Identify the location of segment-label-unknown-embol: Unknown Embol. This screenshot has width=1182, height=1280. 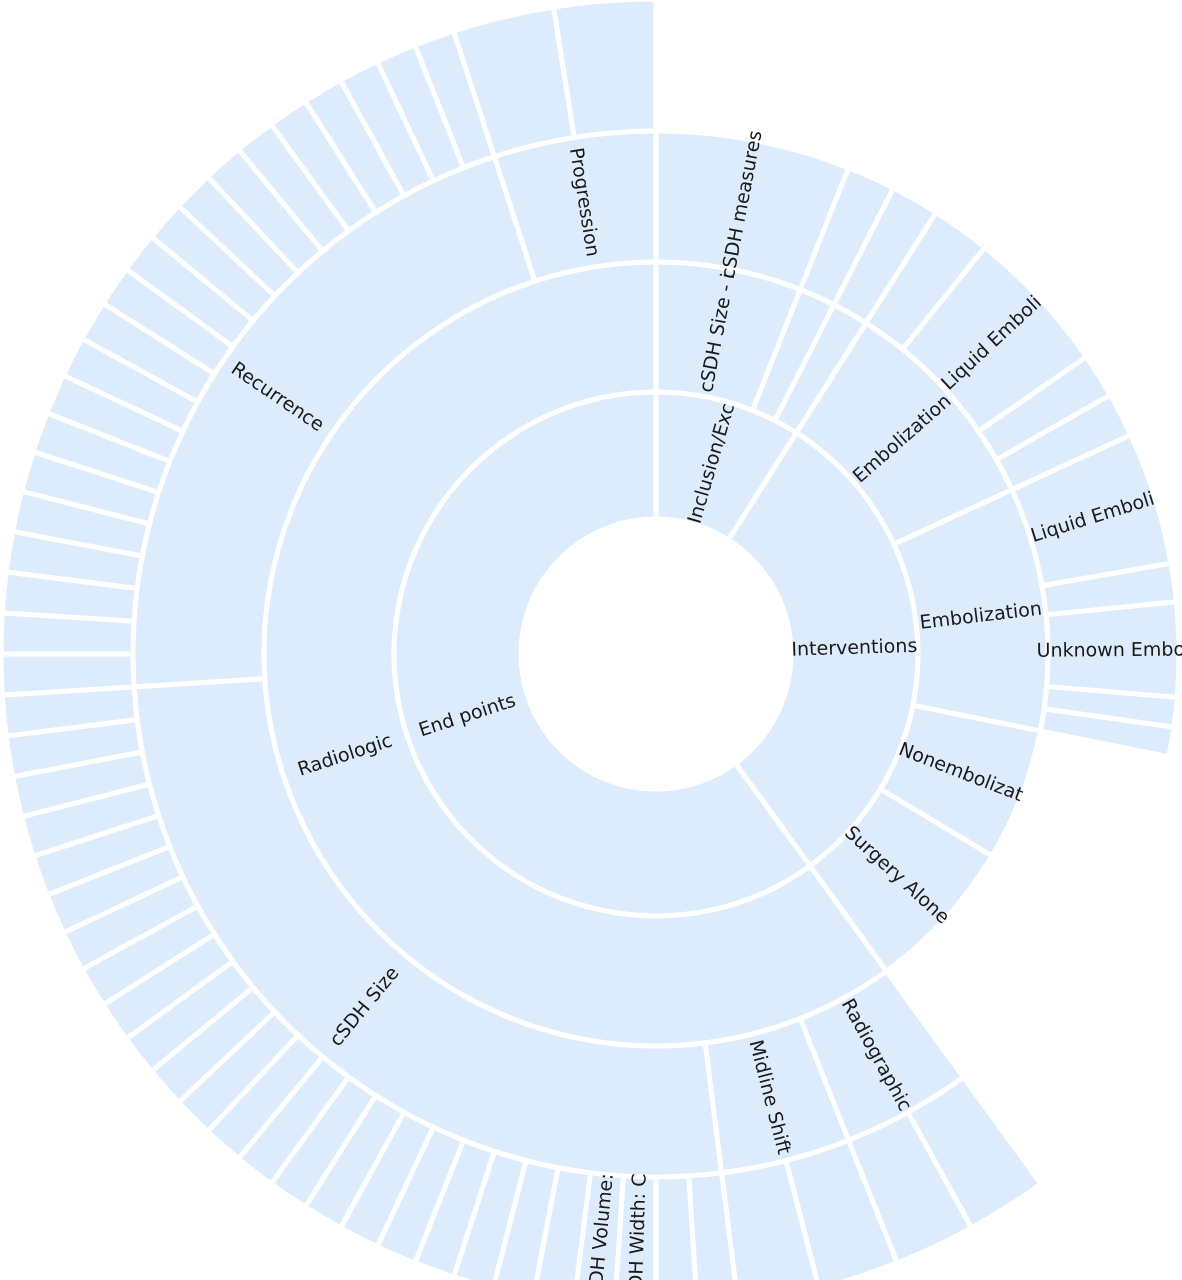
(1109, 649).